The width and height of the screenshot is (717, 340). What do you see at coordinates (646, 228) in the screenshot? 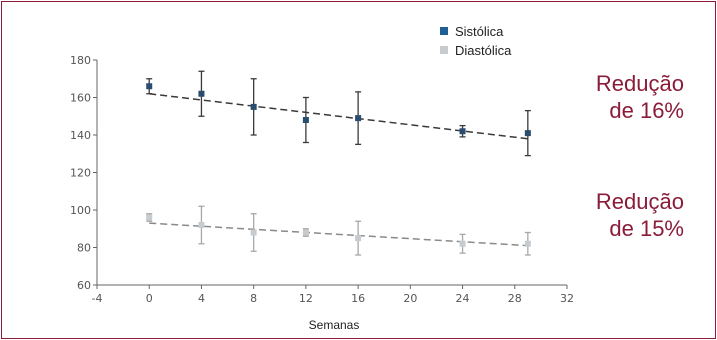
I see `annotation-diastolic-line2: de 15%` at bounding box center [646, 228].